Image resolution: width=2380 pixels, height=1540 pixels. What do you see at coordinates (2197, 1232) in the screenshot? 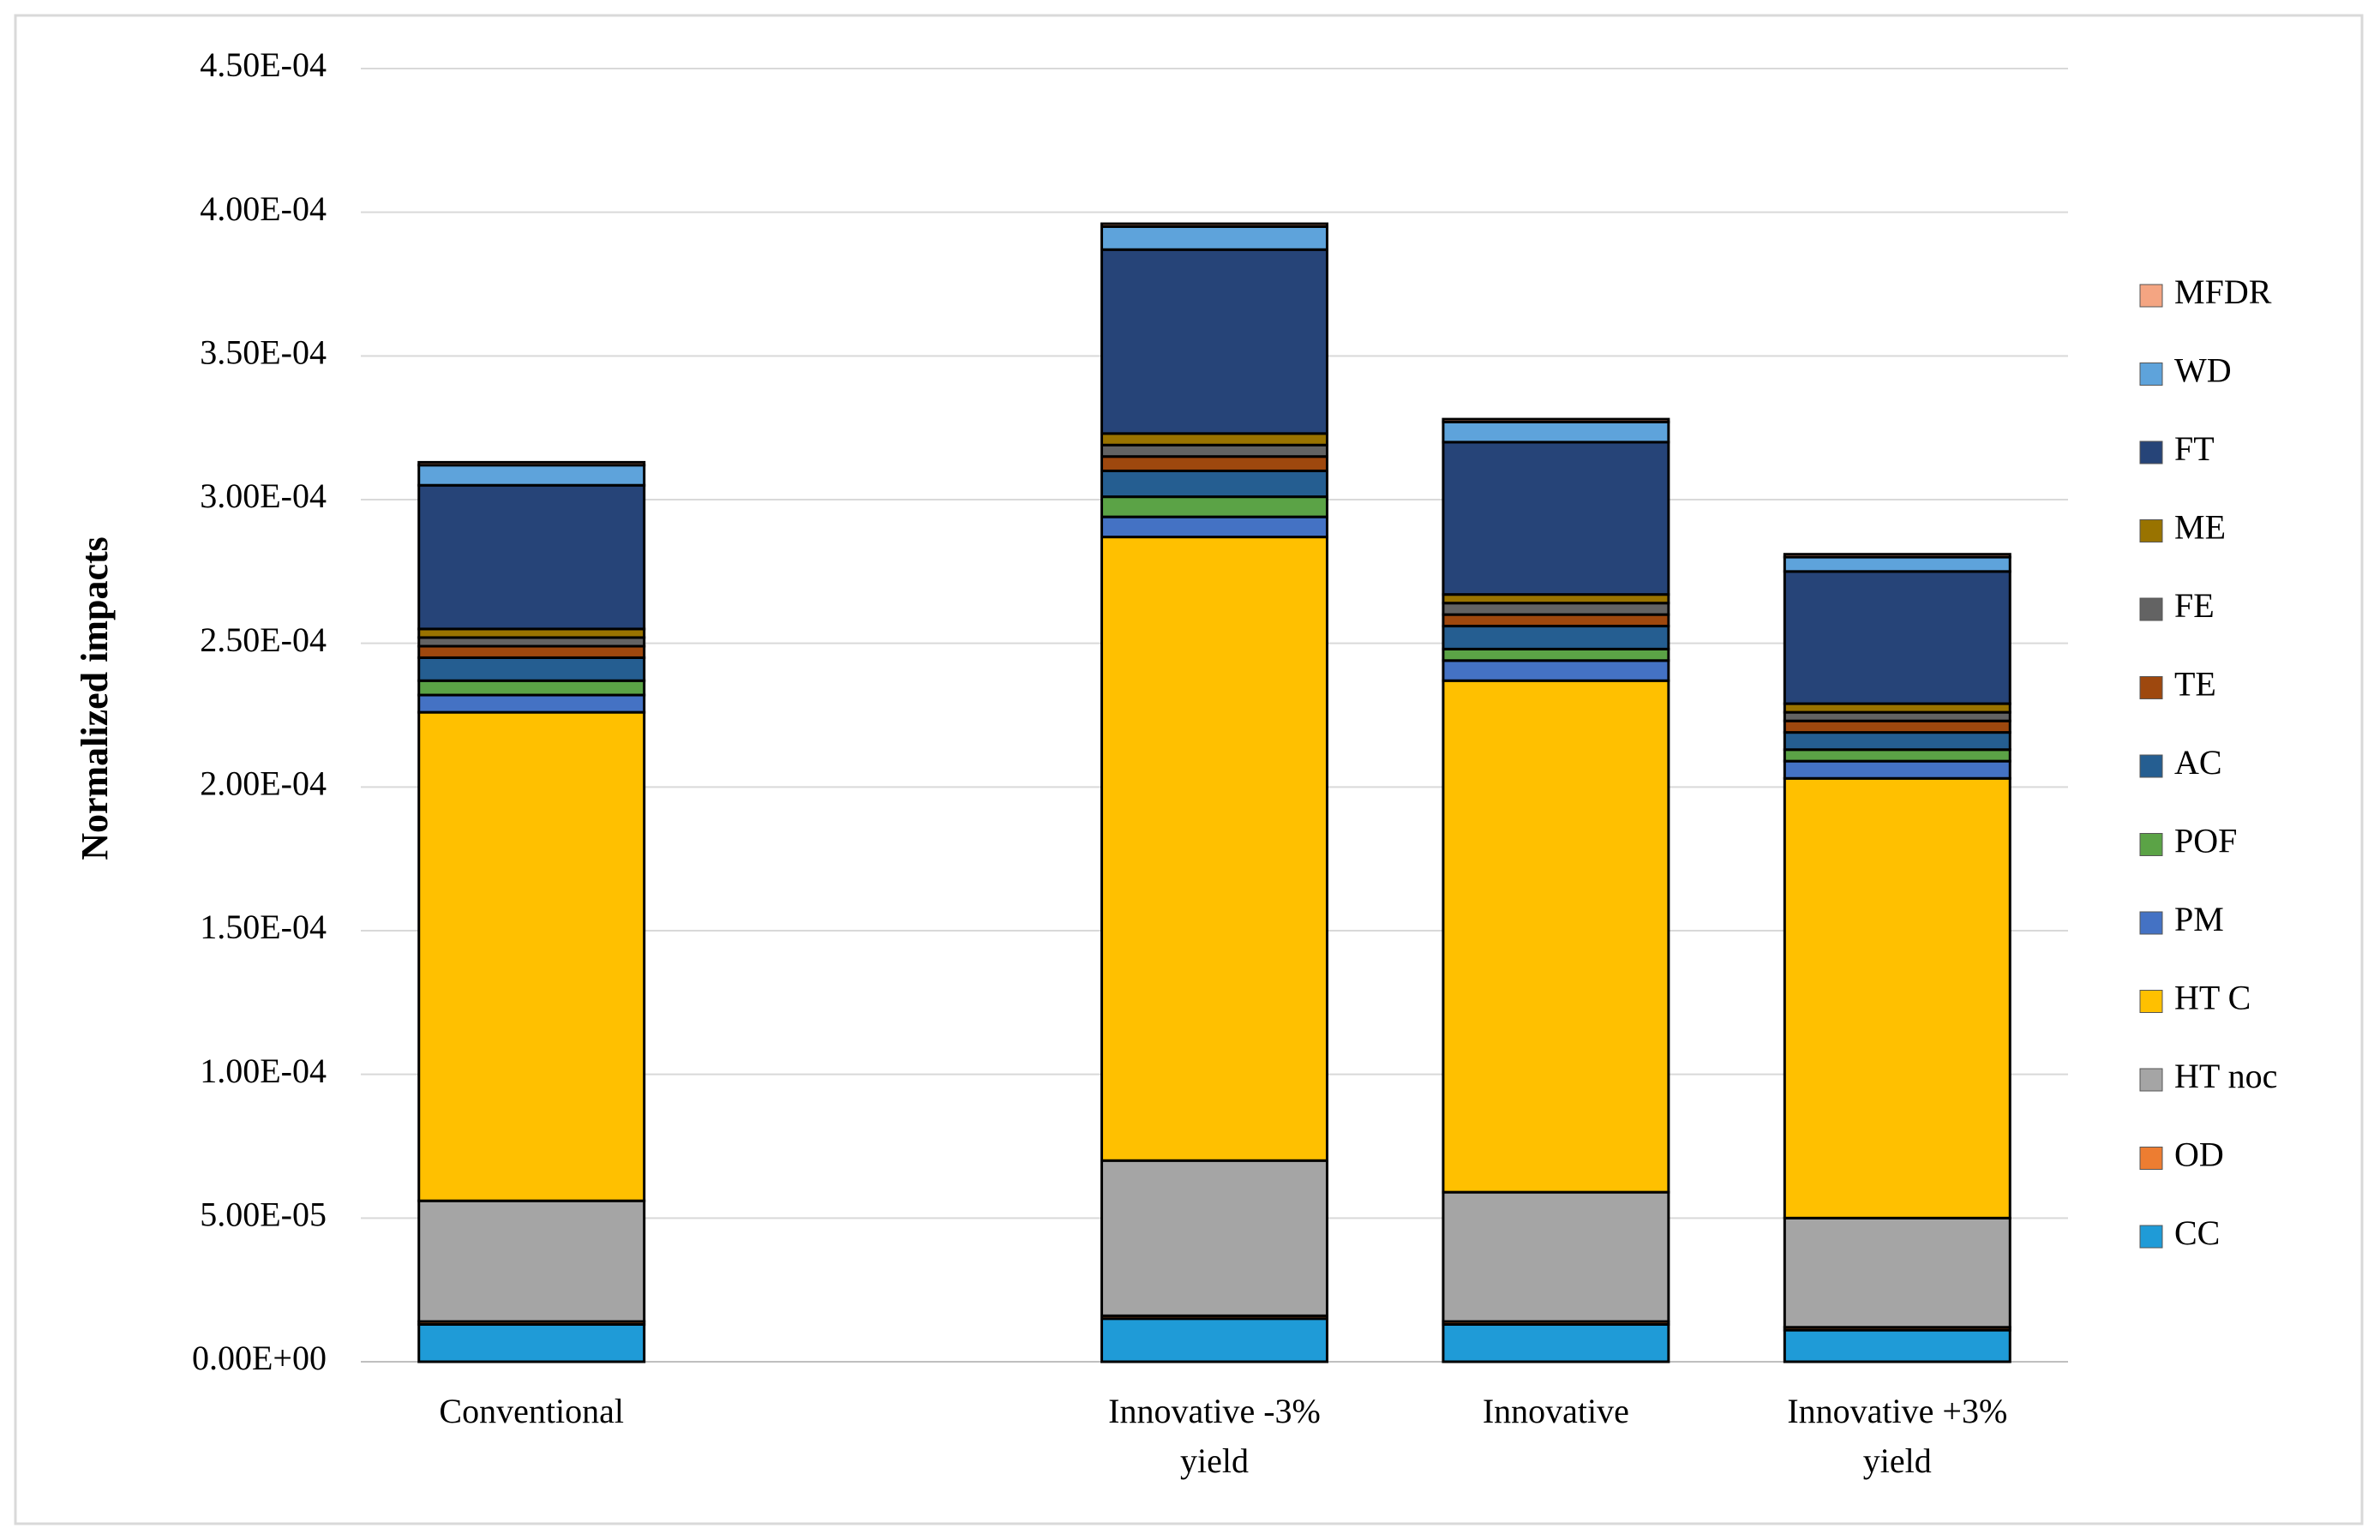
I see `legend-label: CC` at bounding box center [2197, 1232].